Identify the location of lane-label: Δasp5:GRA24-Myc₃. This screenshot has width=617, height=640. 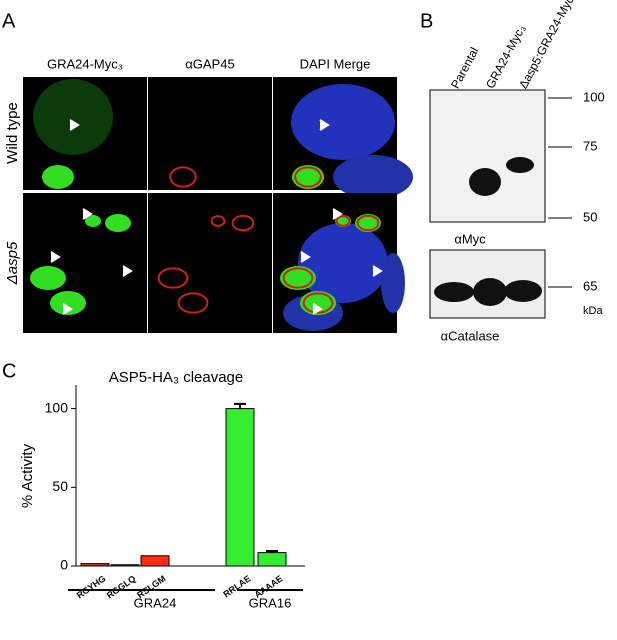
(547, 45).